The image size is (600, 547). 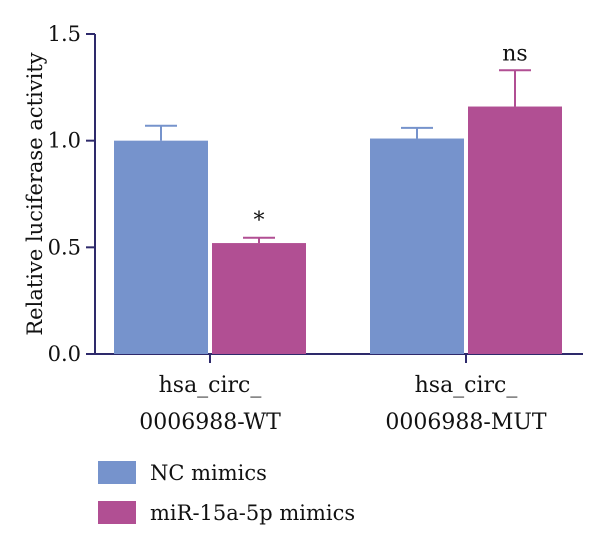 I want to click on y-axis-title: Relative luciferase activity, so click(x=35, y=193).